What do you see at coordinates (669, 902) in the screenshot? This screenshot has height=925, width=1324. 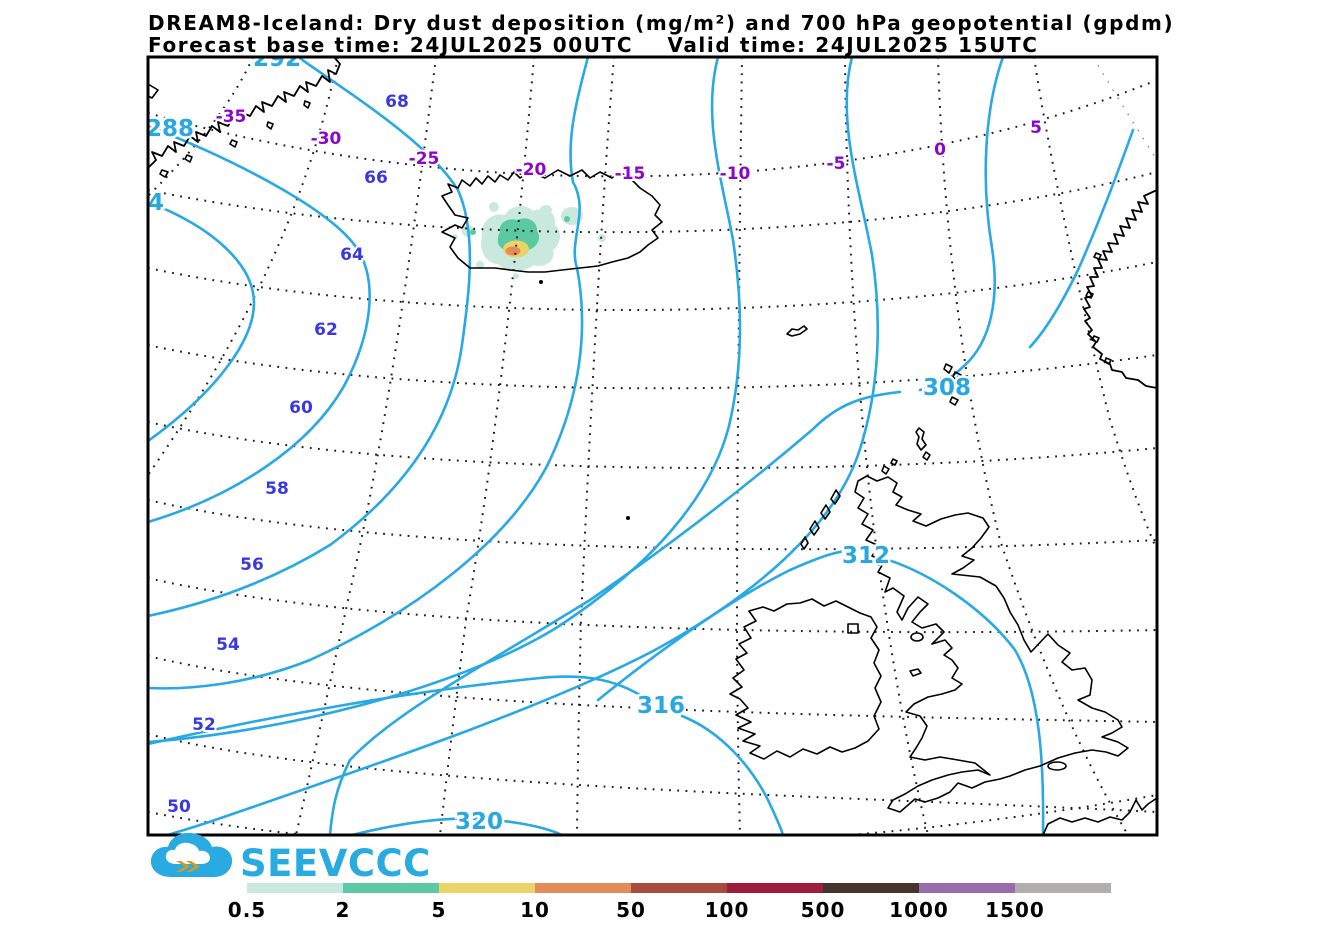 I see `colorbar: 0.5 2 5 10 50 100 500 1000 1500` at bounding box center [669, 902].